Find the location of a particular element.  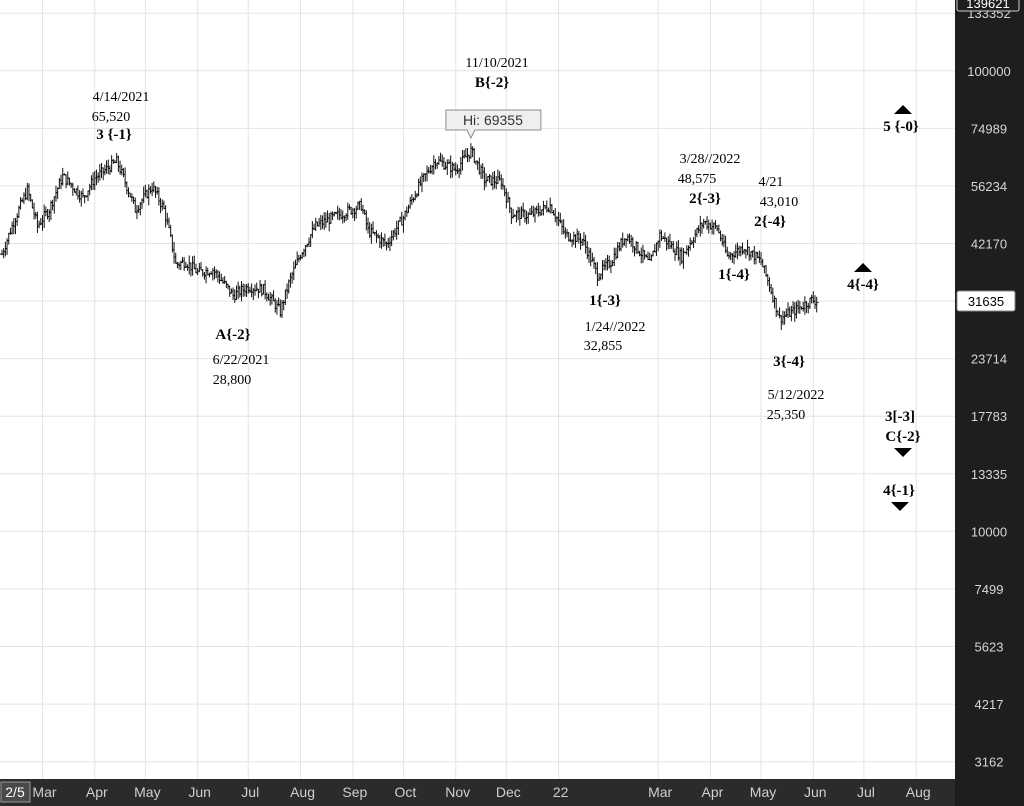

annotation-jun22-line: 6/22/2021 is located at coordinates (241, 360).